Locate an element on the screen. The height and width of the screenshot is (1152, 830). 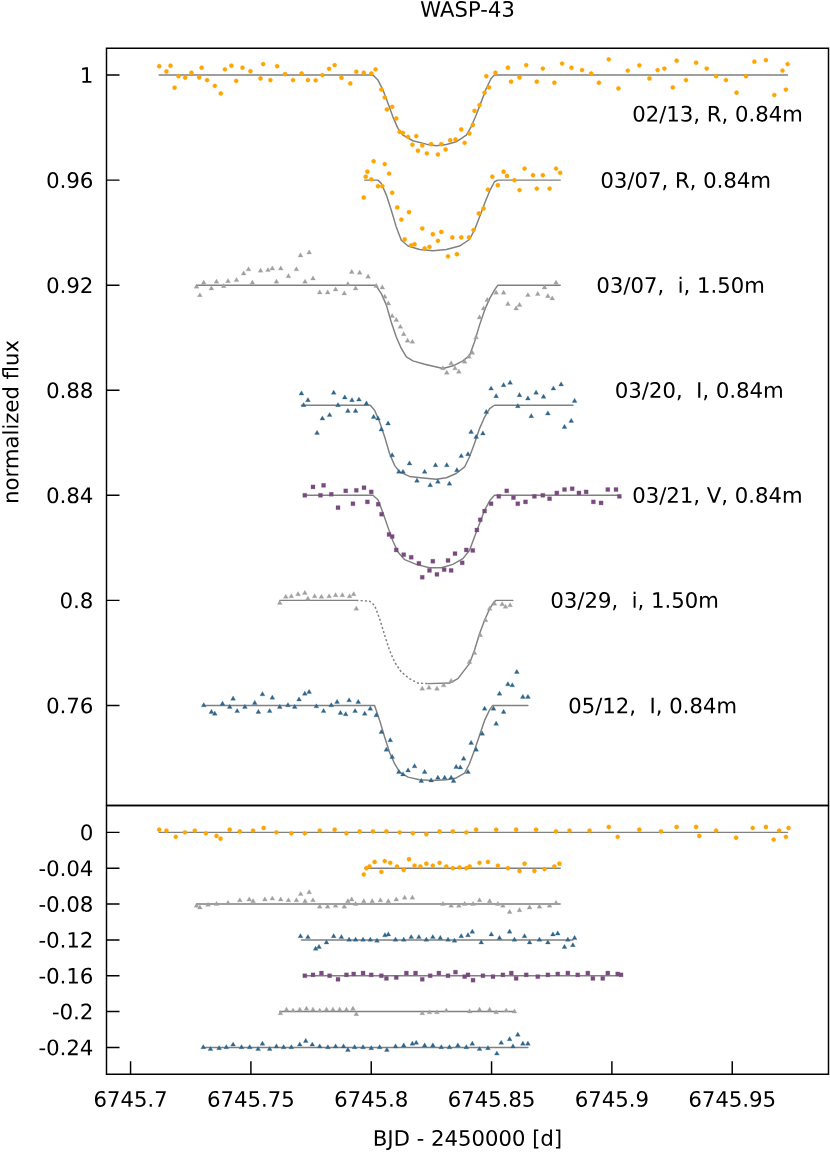
x-tick-label: 6745.7 is located at coordinates (130, 1098).